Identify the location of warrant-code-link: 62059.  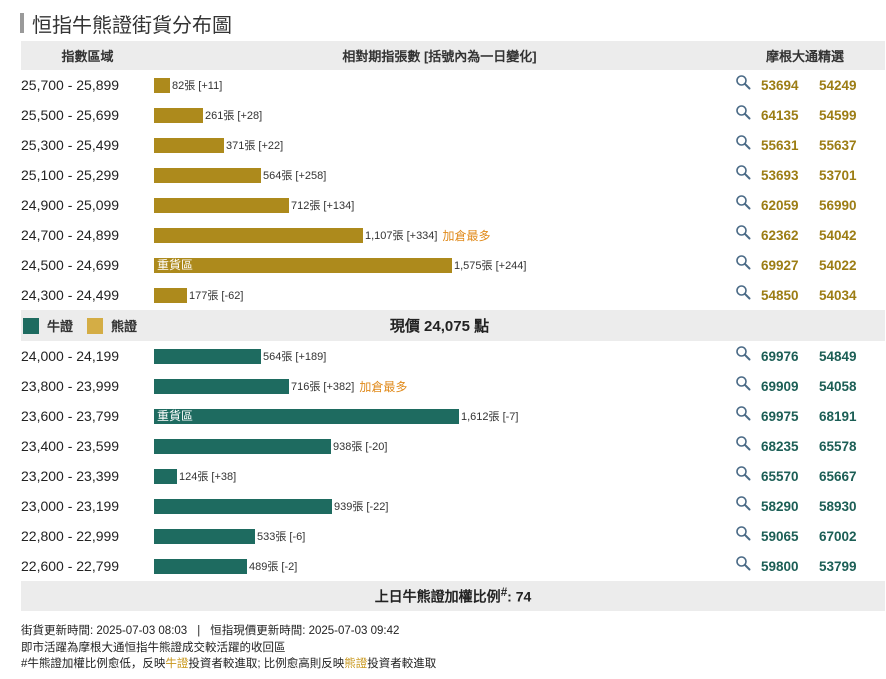
(780, 205).